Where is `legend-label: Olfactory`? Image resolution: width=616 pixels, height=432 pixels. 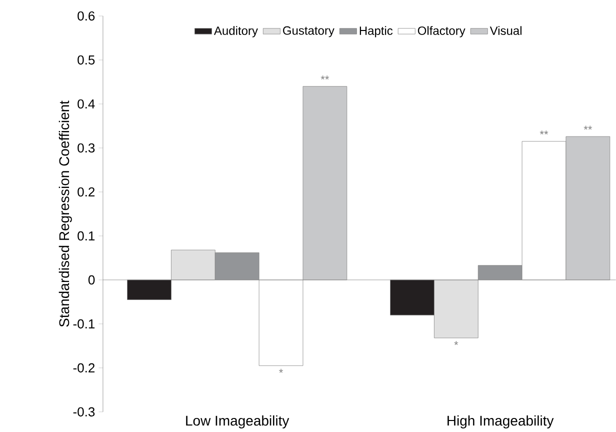 legend-label: Olfactory is located at coordinates (442, 32).